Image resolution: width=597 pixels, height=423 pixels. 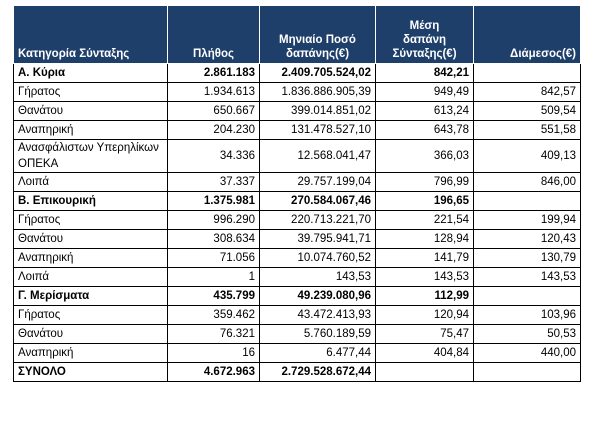 What do you see at coordinates (213, 182) in the screenshot?
I see `table-cell: 37.337` at bounding box center [213, 182].